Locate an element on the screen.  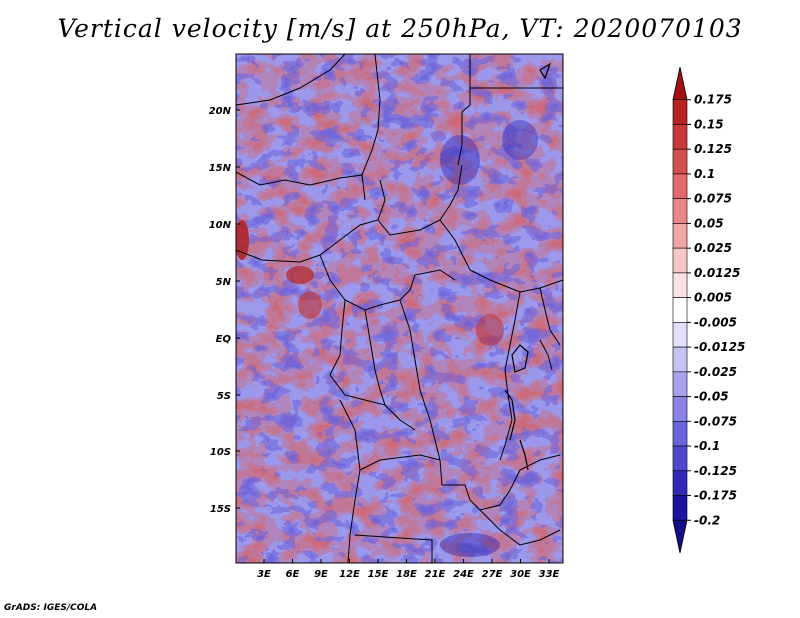
colorbar-level-label: 0.075 is located at coordinates (713, 199).